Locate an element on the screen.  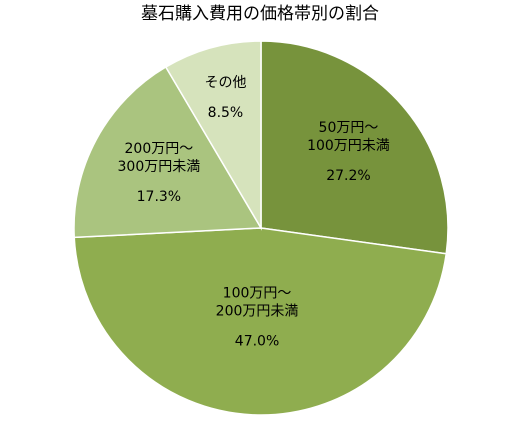
value-label: 47.0% is located at coordinates (257, 342).